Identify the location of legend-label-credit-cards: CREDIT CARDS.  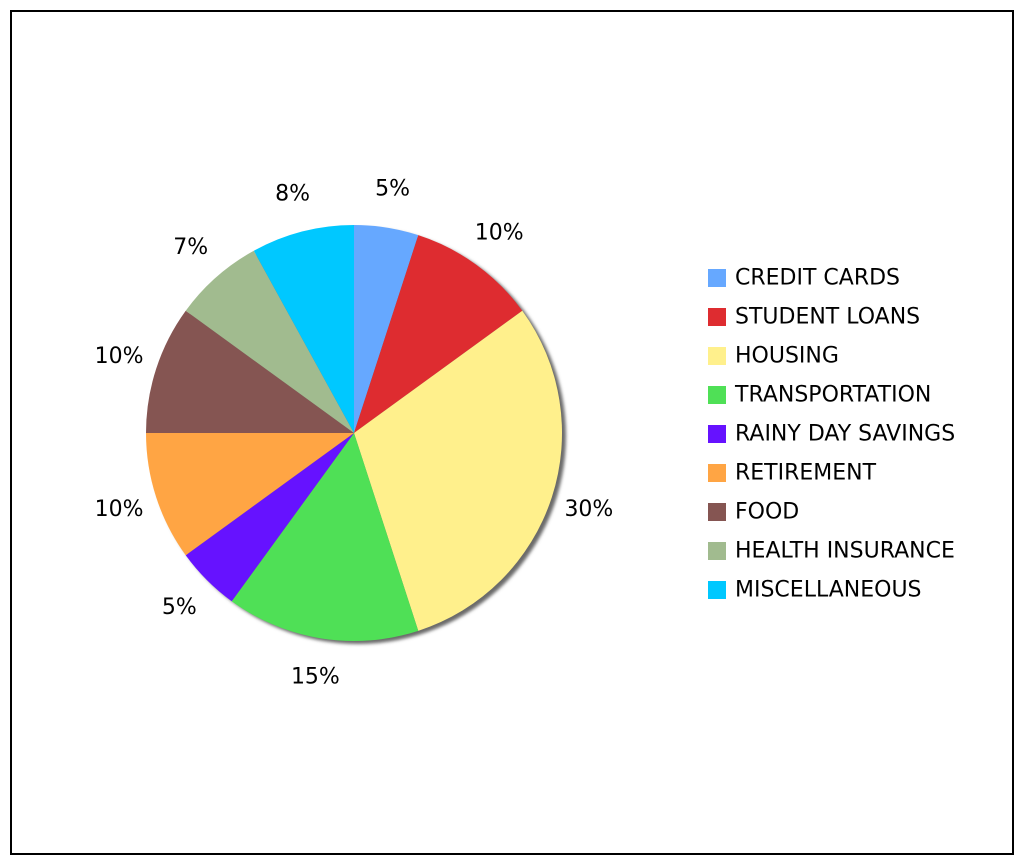
(817, 278).